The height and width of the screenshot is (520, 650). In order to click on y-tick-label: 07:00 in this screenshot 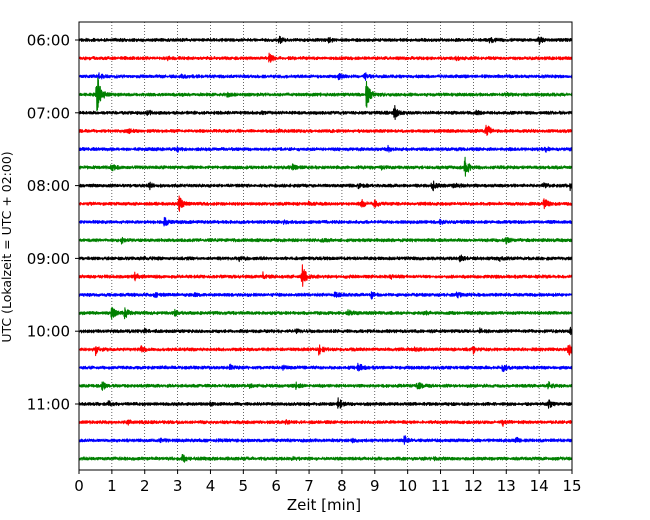, I will do `click(48, 113)`.